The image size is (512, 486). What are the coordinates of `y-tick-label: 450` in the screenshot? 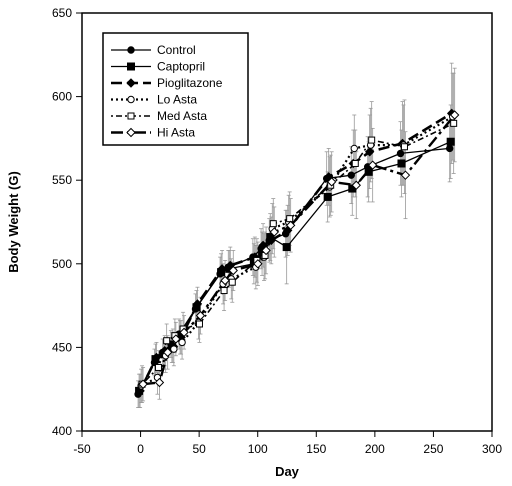 It's located at (62, 347).